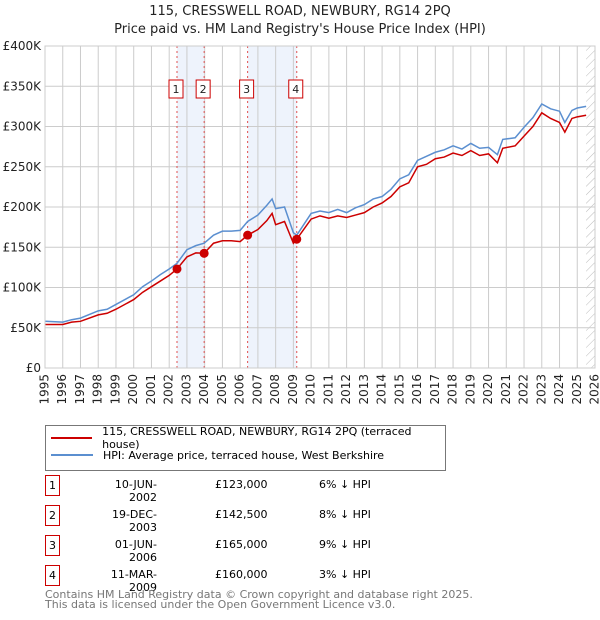  I want to click on x-tick-label: 2016, so click(417, 389).